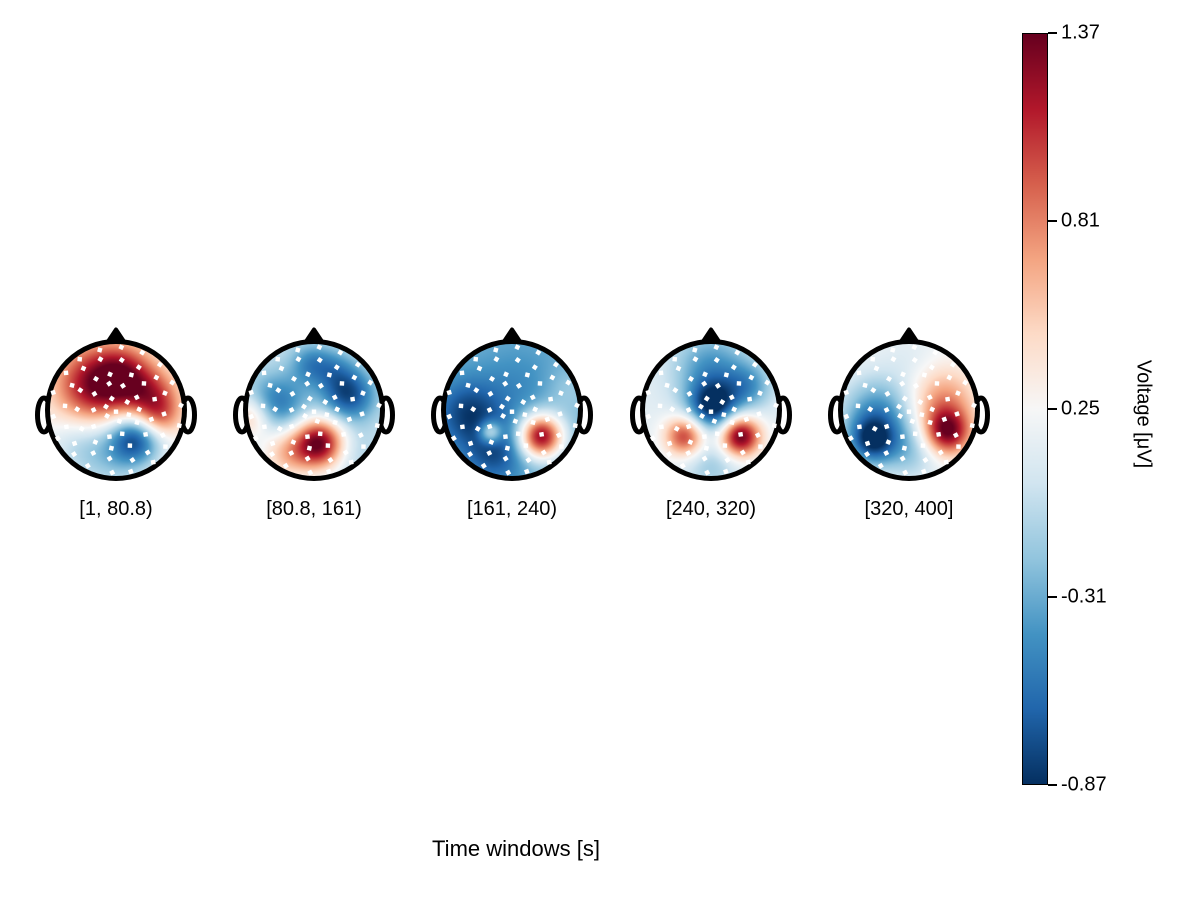 This screenshot has width=1200, height=900. What do you see at coordinates (1084, 596) in the screenshot?
I see `colorbar-tick-label: -0.31` at bounding box center [1084, 596].